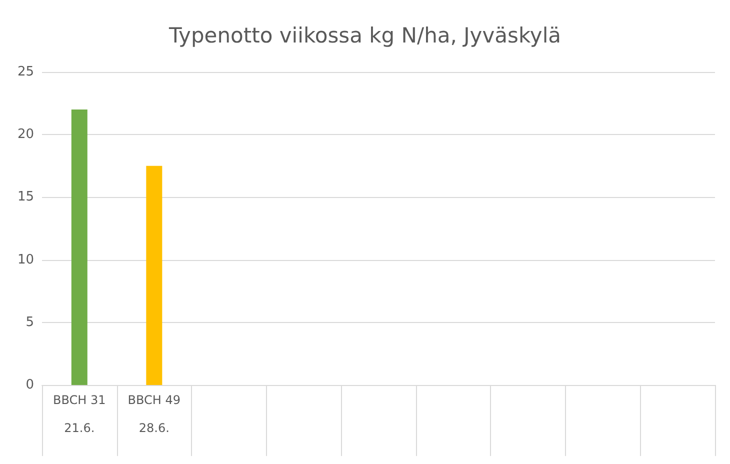 The width and height of the screenshot is (730, 464). I want to click on x-tick-label: BBCH 31 21.6., so click(79, 414).